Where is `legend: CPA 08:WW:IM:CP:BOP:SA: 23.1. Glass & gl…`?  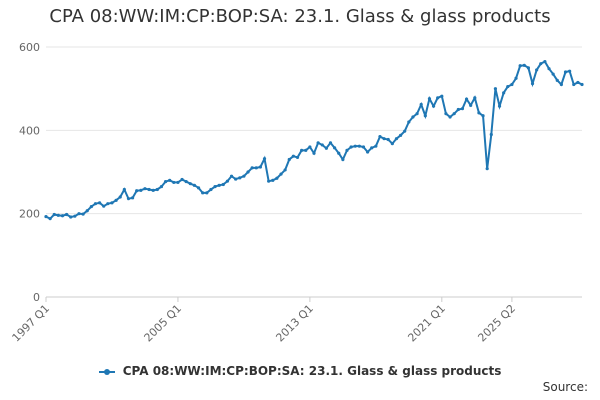
legend: CPA 08:WW:IM:CP:BOP:SA: 23.1. Glass & gl… is located at coordinates (300, 371).